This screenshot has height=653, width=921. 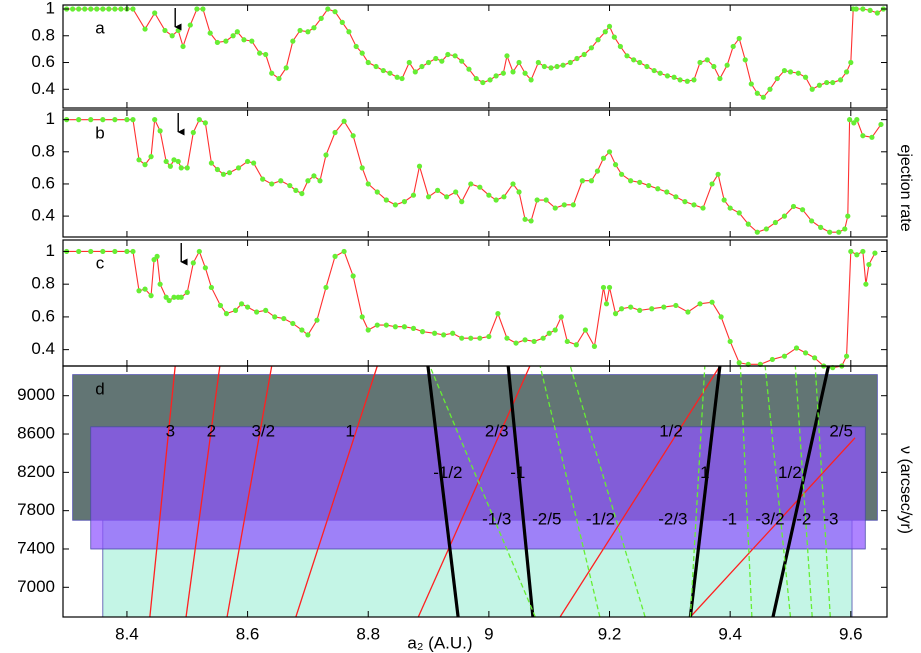 I want to click on panel-label: c, so click(x=100, y=262).